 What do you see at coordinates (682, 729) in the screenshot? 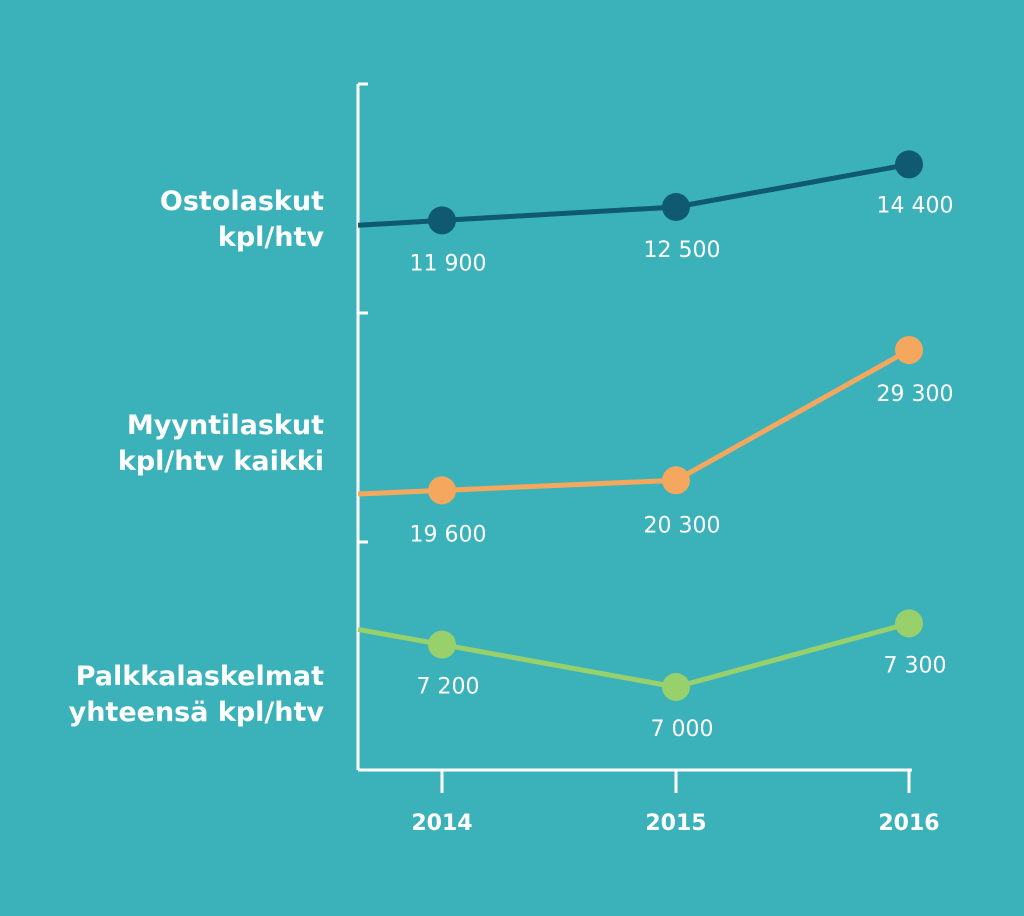
I see `data-label: 7 000` at bounding box center [682, 729].